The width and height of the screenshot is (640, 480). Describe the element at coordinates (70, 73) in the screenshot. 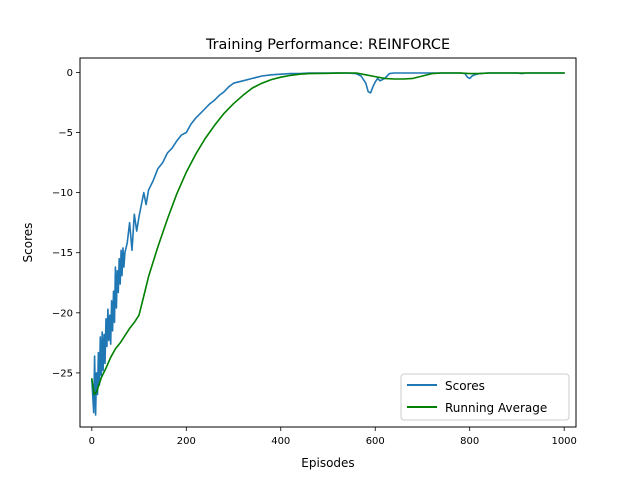

I see `y-tick-label: 0` at that location.